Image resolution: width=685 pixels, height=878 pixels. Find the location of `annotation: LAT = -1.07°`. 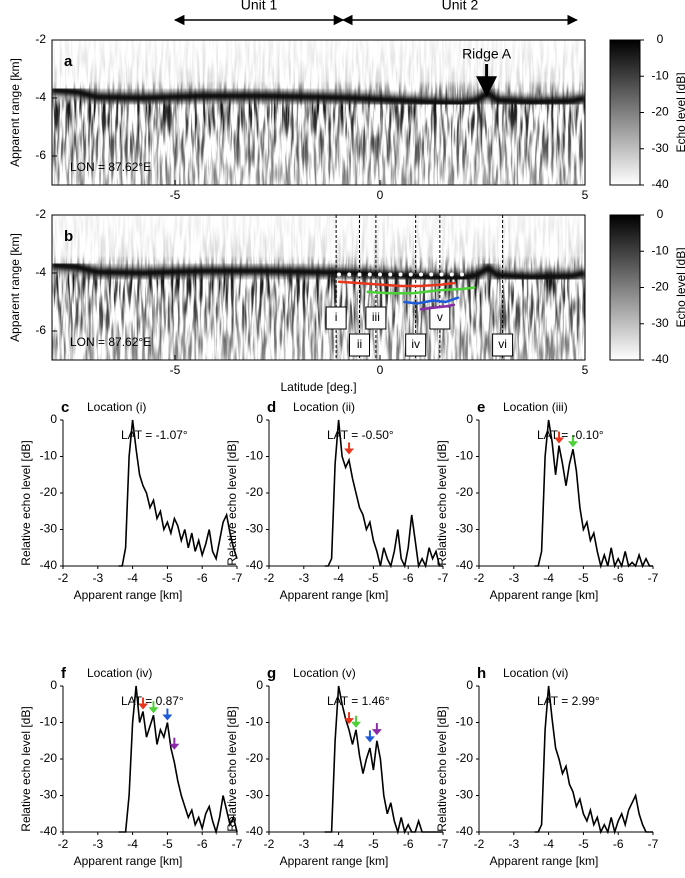

annotation: LAT = -1.07° is located at coordinates (154, 435).